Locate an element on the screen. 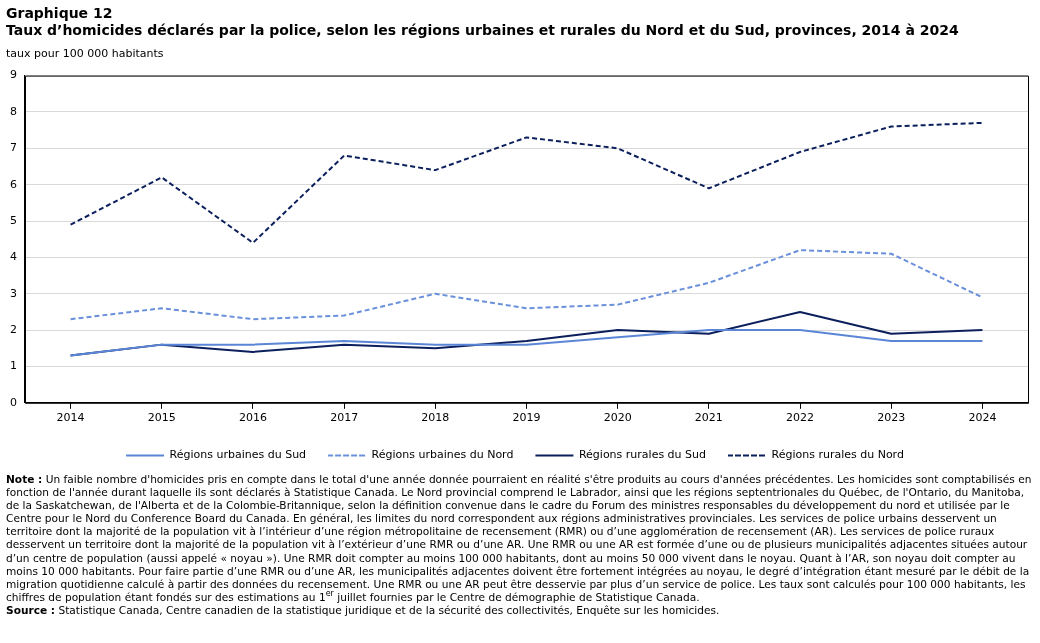 This screenshot has height=643, width=1040. legend-label: Régions urbaines du Sud is located at coordinates (238, 455).